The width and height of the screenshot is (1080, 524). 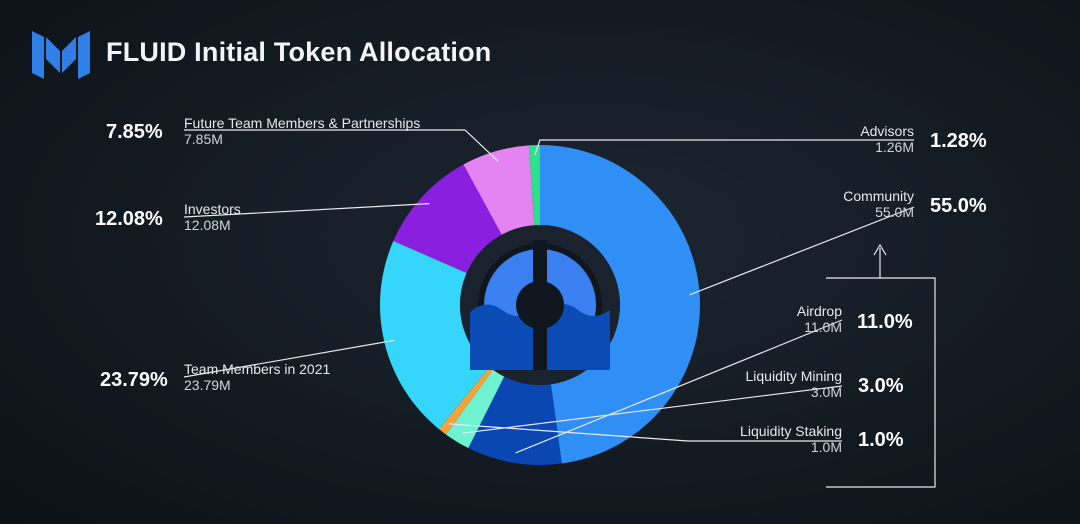 I want to click on label-community: Community 55.0M, so click(x=878, y=204).